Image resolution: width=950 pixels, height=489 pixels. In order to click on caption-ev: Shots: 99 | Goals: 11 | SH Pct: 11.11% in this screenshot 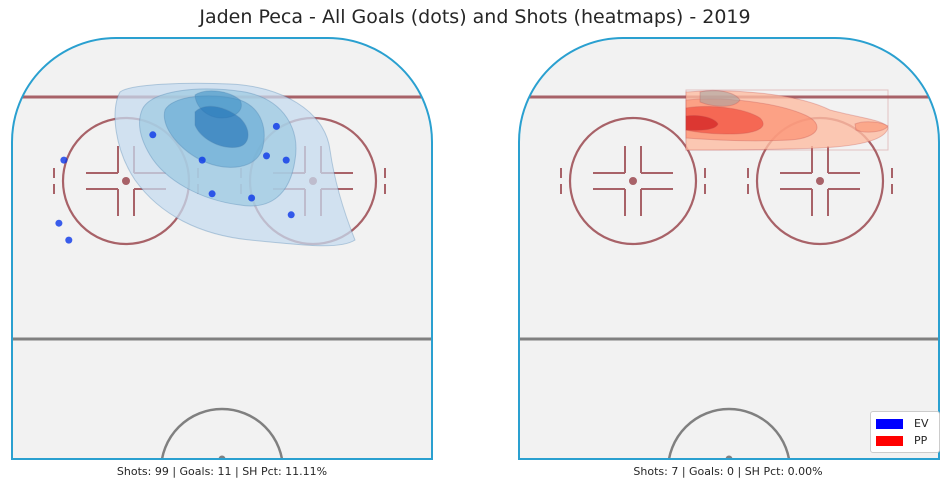, I will do `click(222, 471)`.